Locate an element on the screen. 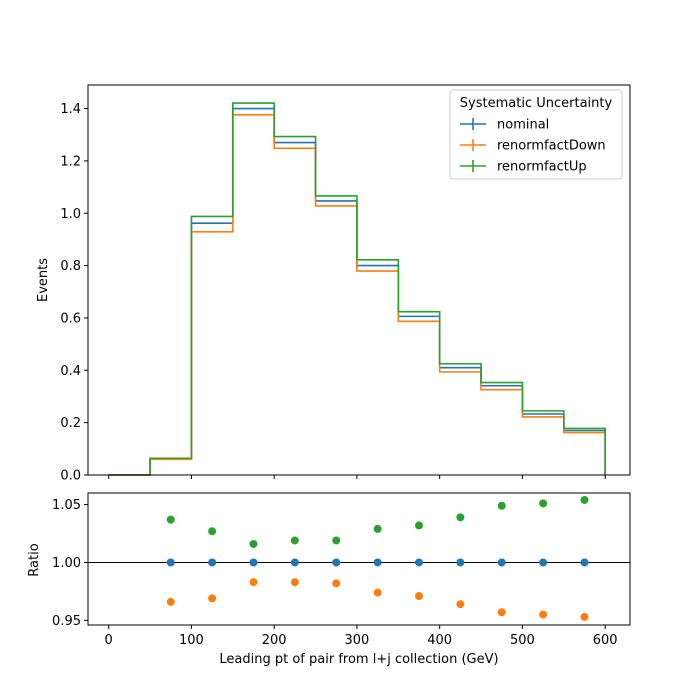 The image size is (700, 700). x-tick-label: 100 is located at coordinates (191, 640).